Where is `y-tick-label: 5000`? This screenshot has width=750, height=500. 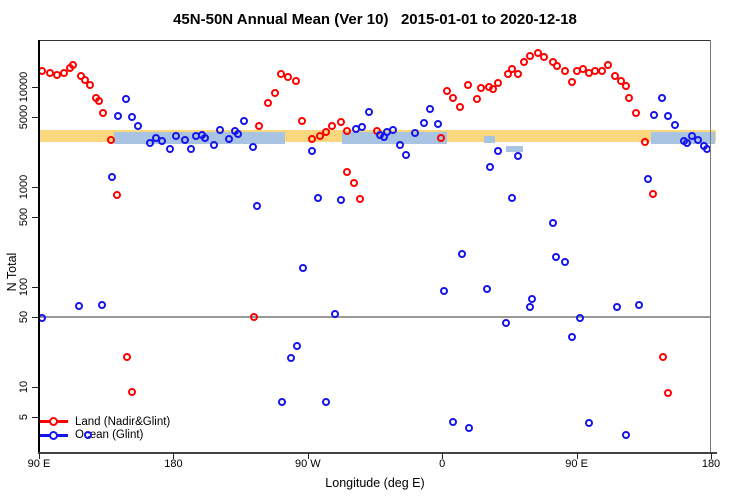
y-tick-label: 5000 is located at coordinates (24, 117).